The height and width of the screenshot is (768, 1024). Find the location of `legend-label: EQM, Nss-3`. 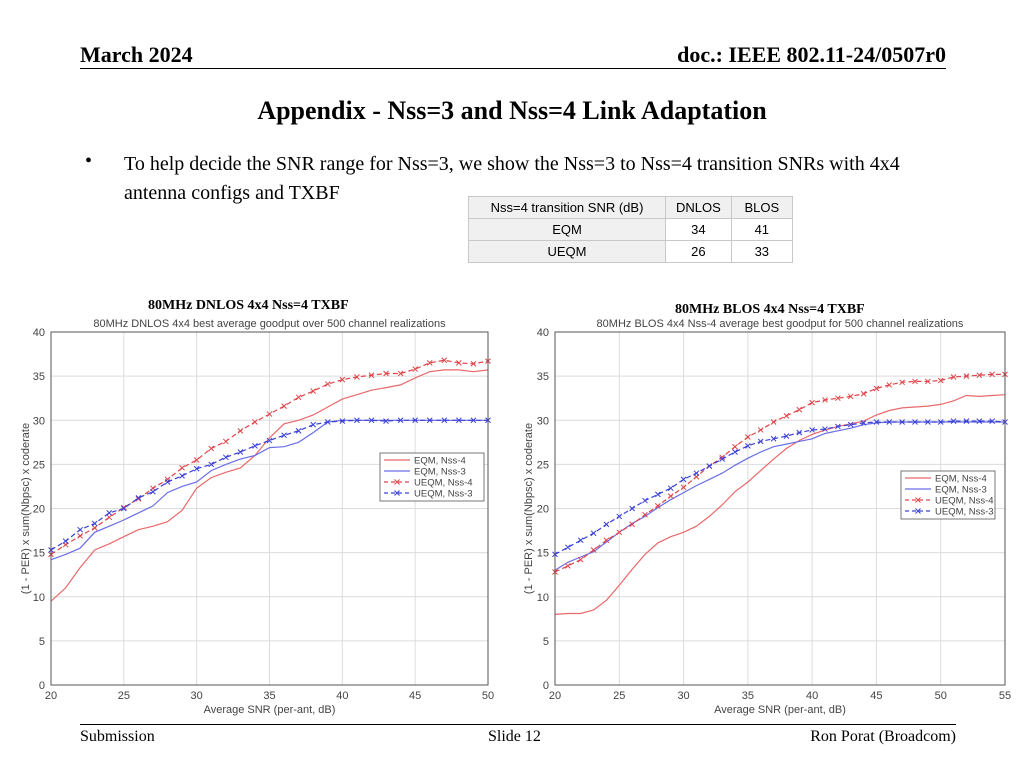

legend-label: EQM, Nss-3 is located at coordinates (440, 472).